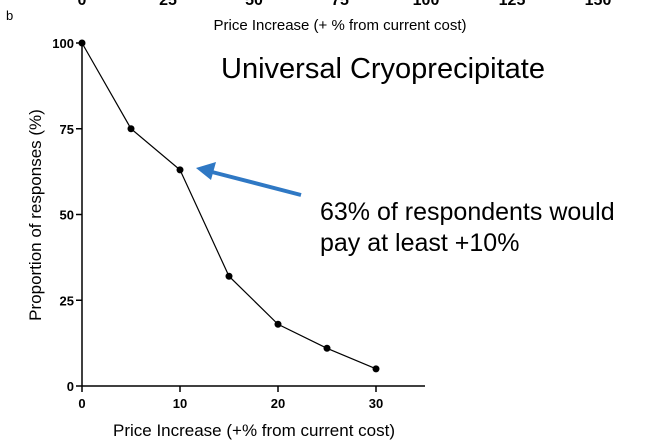 This screenshot has width=653, height=440. I want to click on top-x-tick-label: 125, so click(512, 4).